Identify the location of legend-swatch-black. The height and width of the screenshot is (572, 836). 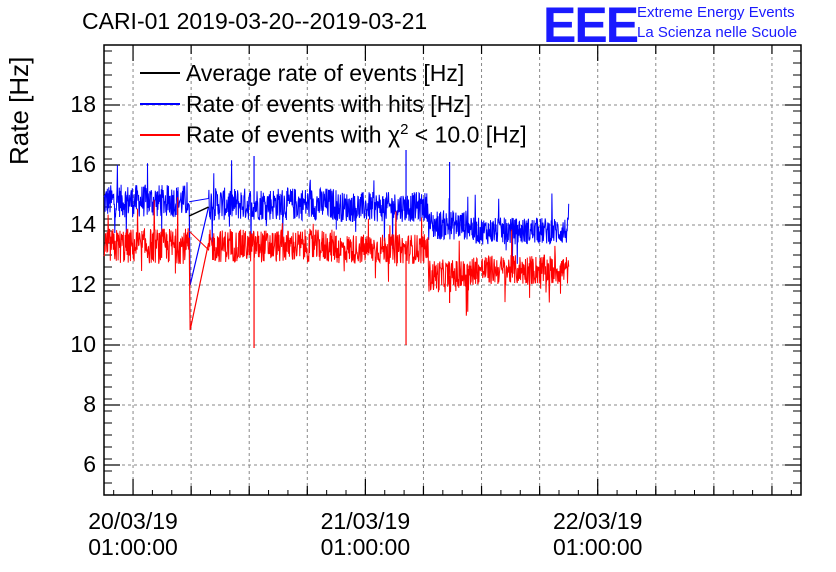
(160, 73).